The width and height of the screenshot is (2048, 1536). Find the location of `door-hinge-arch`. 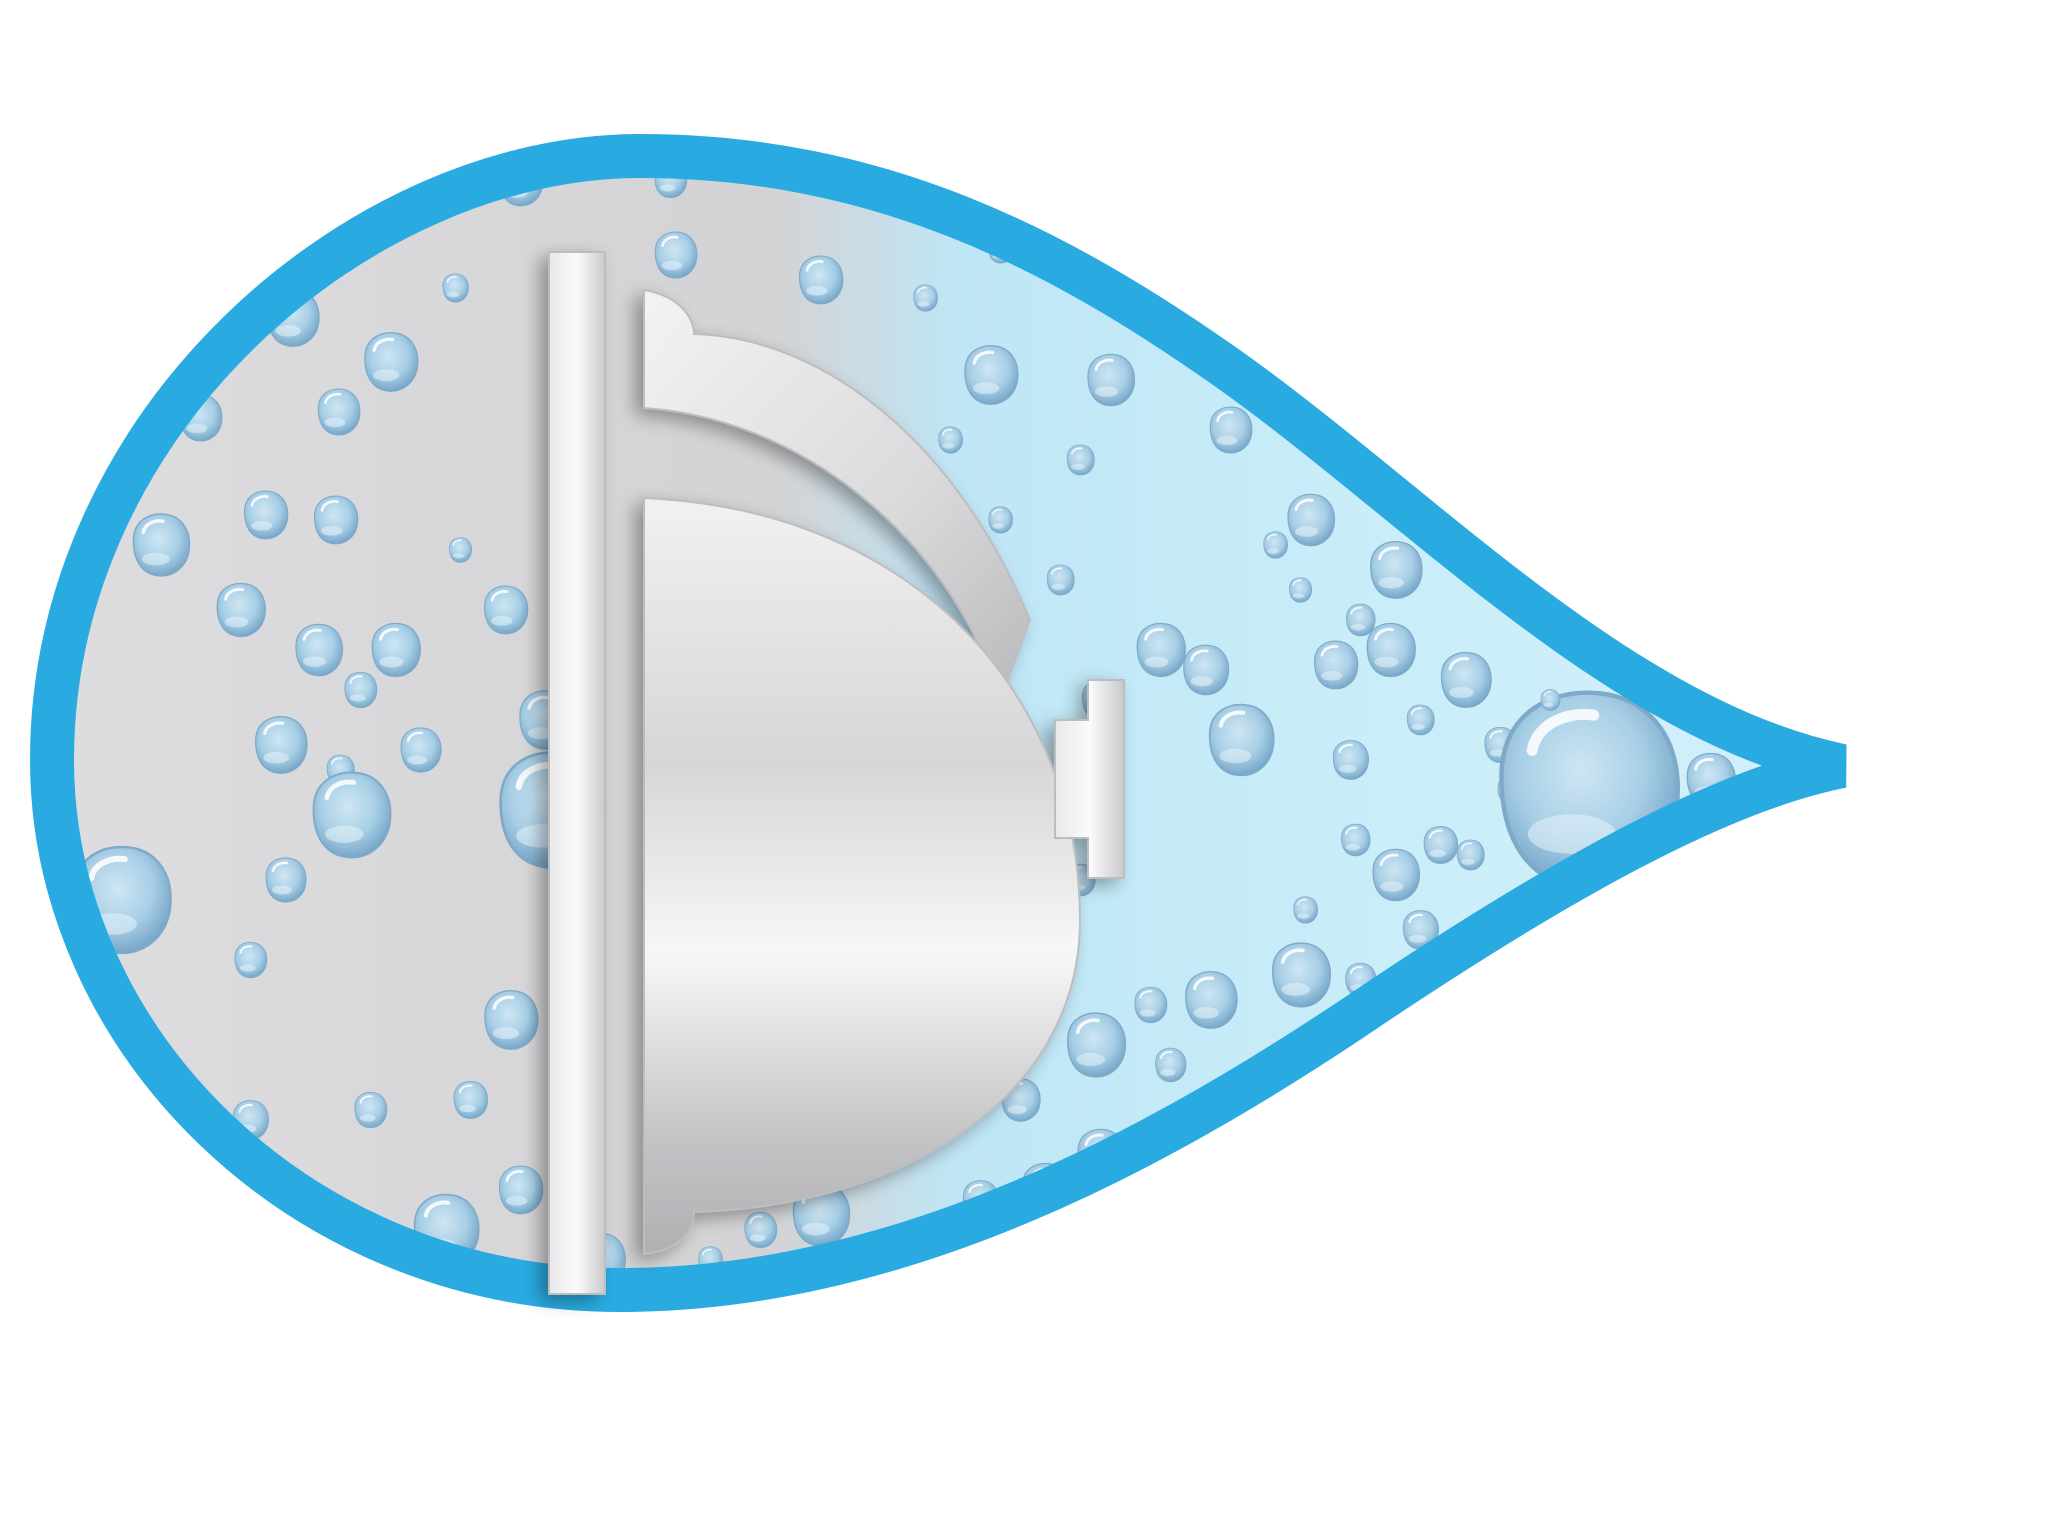

door-hinge-arch is located at coordinates (837, 496).